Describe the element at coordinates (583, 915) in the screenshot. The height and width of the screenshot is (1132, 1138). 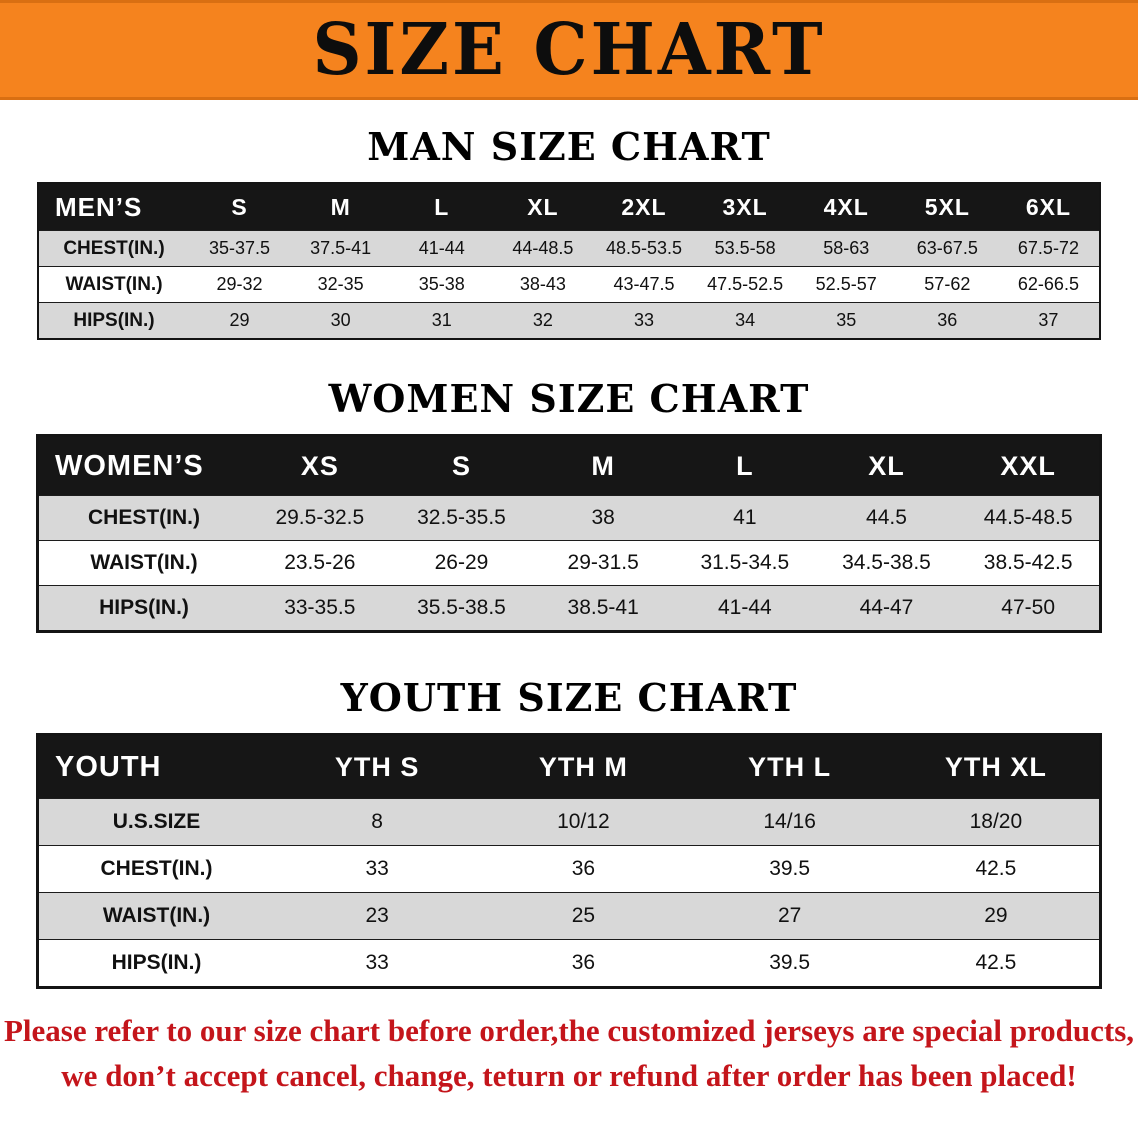
I see `table-cell: 25` at that location.